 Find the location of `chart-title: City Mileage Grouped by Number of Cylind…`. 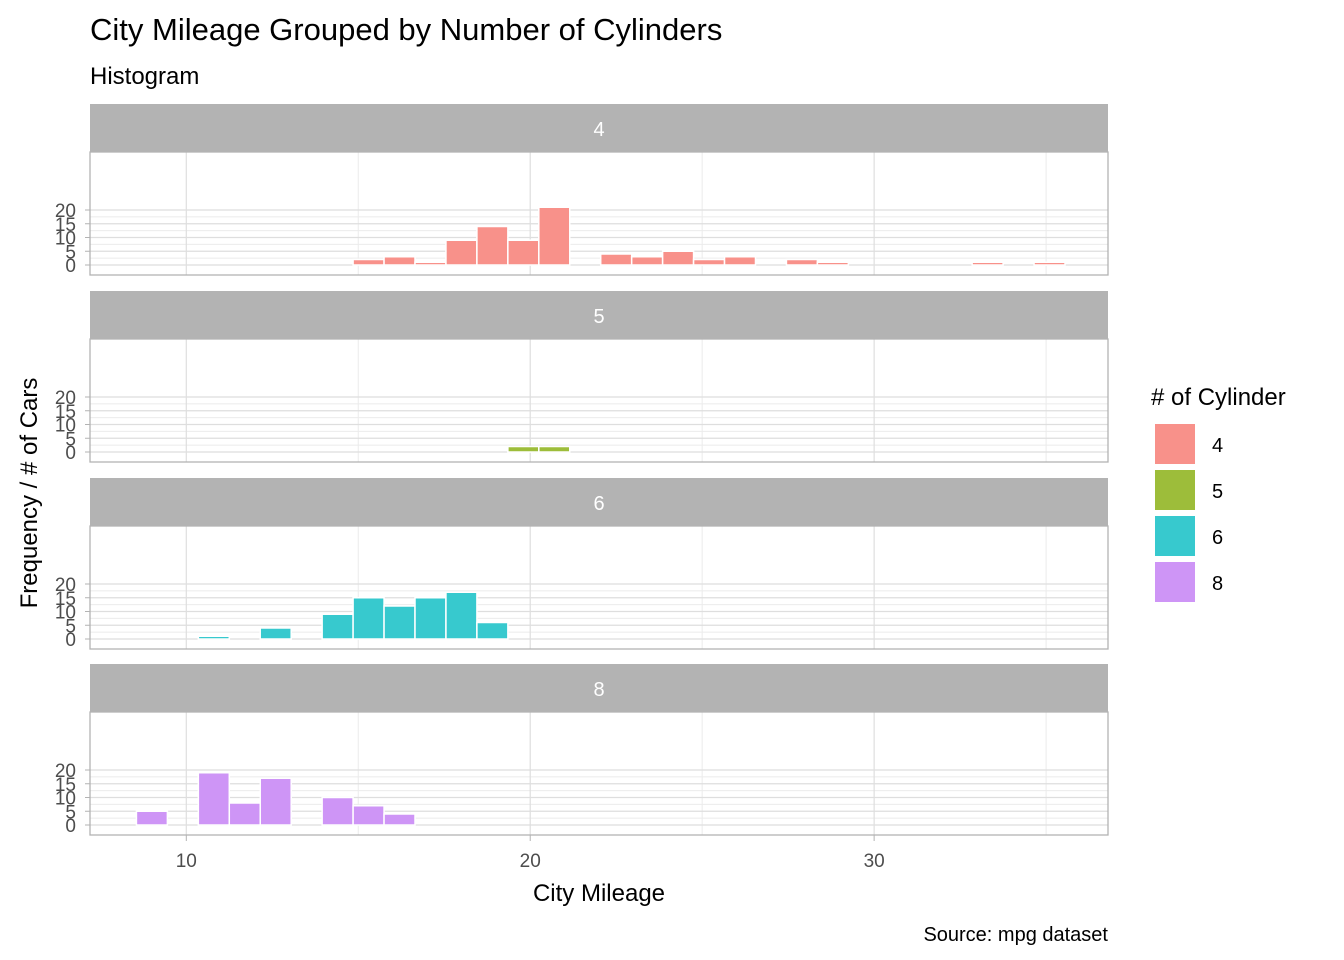

chart-title: City Mileage Grouped by Number of Cylind… is located at coordinates (406, 29).